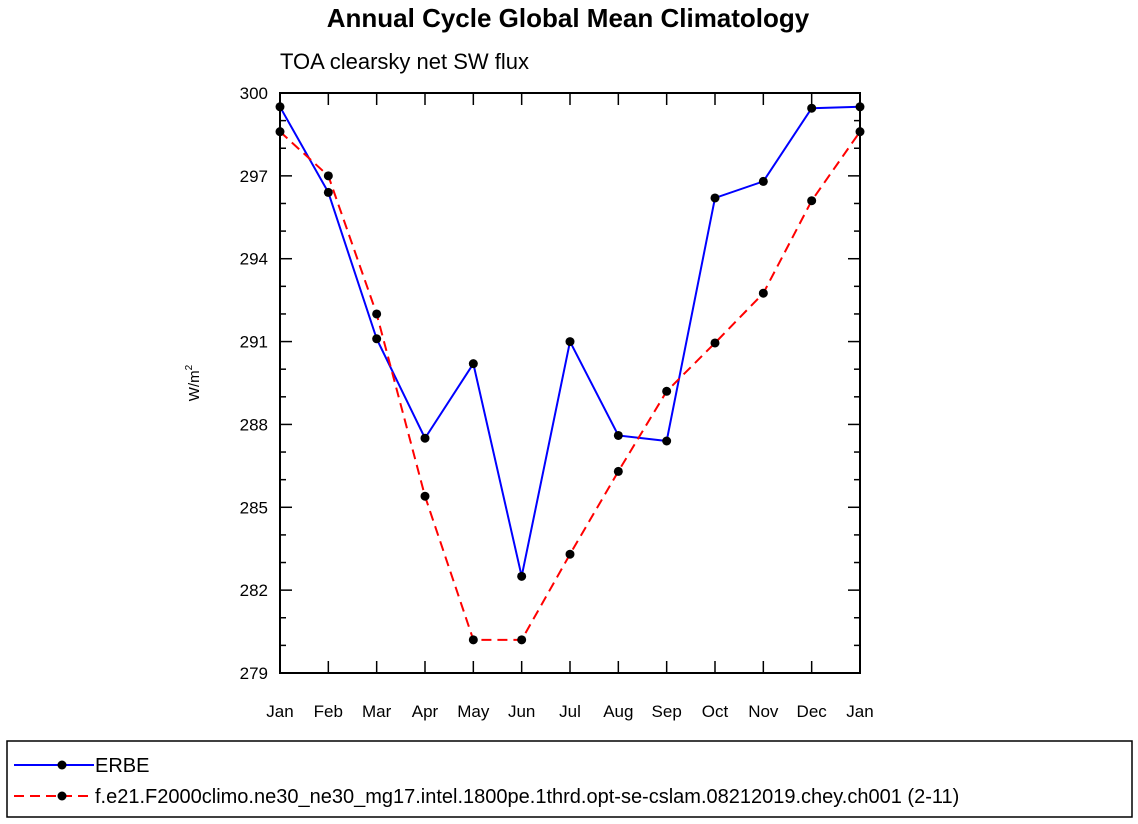  What do you see at coordinates (763, 711) in the screenshot?
I see `x-tick-label: Nov` at bounding box center [763, 711].